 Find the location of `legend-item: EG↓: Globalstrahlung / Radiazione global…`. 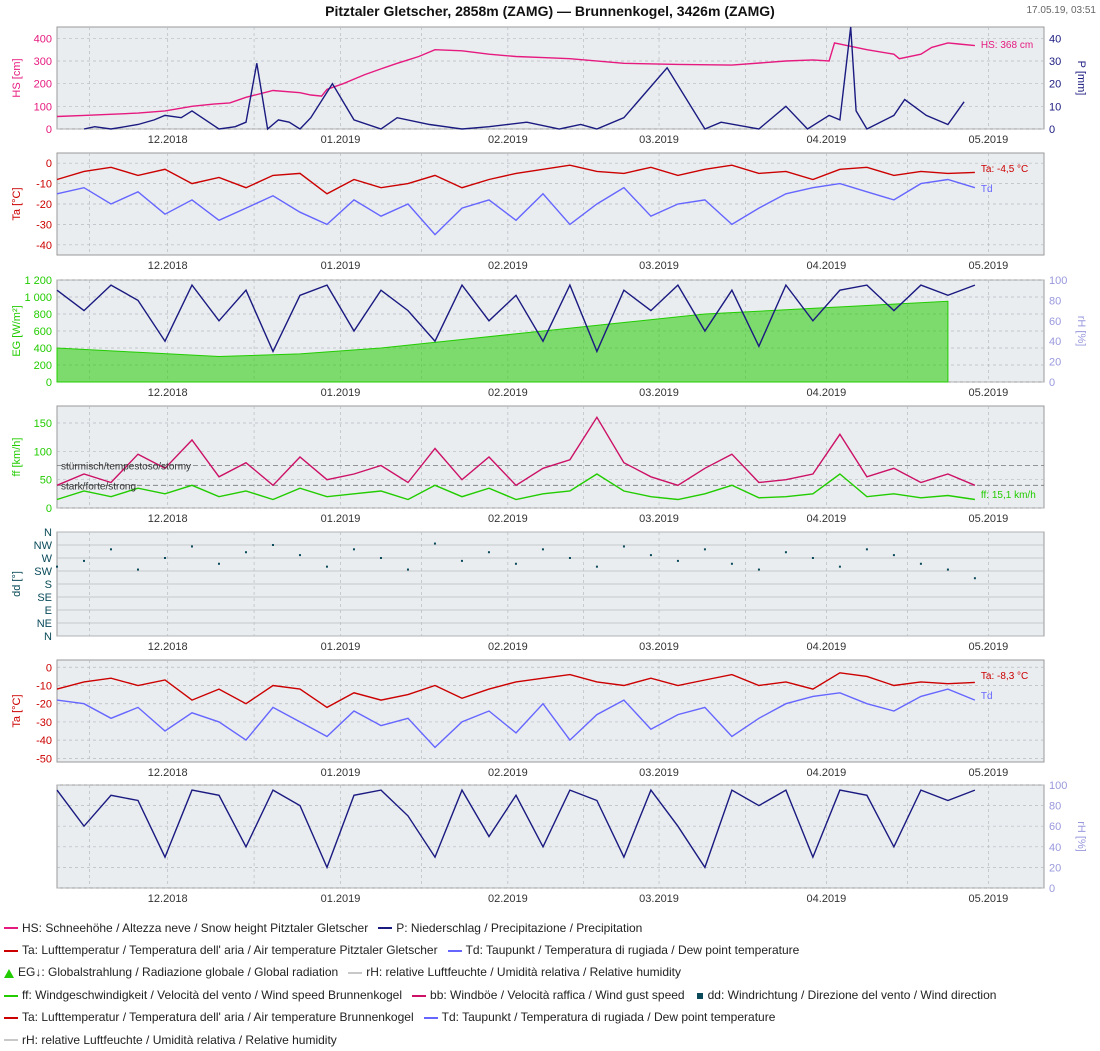

legend-item: EG↓: Globalstrahlung / Radiazione global… is located at coordinates (171, 972).